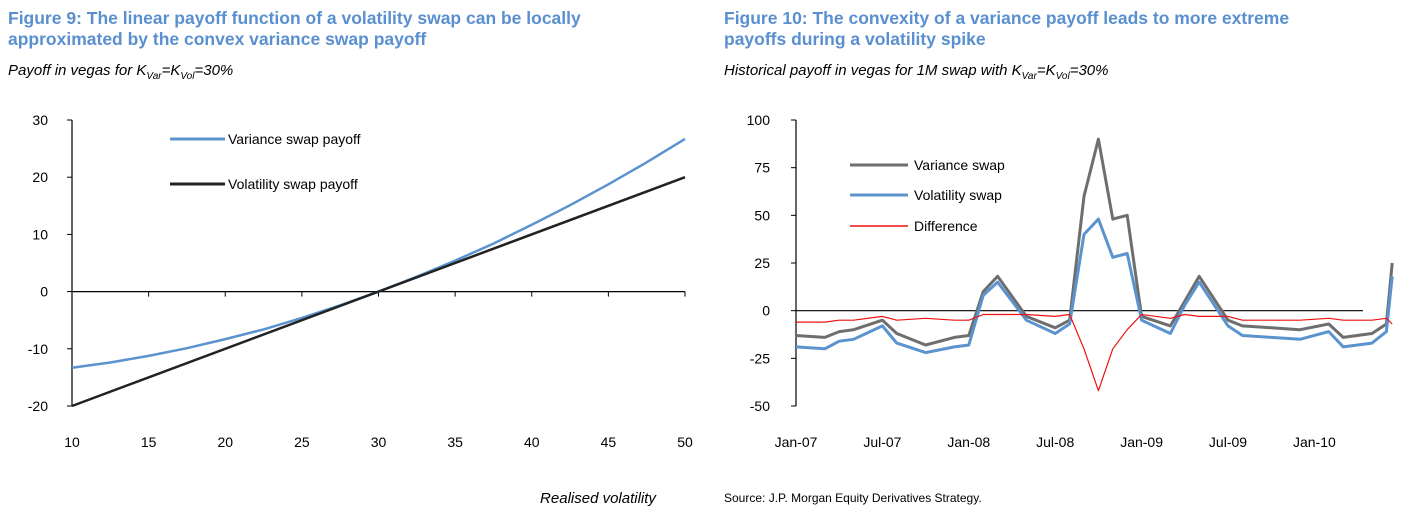  I want to click on fig10-y-tick-label: 25, so click(762, 263).